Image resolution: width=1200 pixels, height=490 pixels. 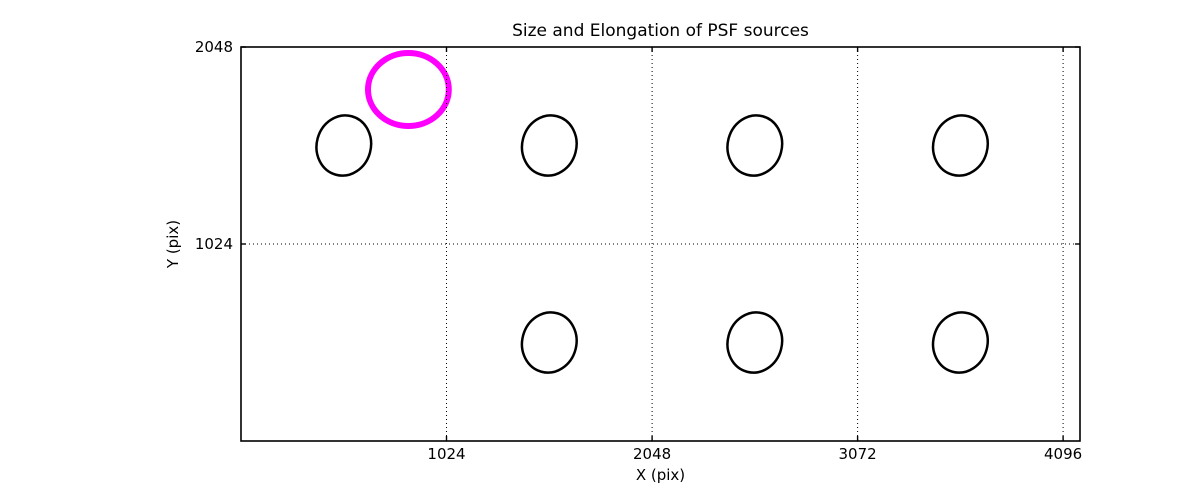 What do you see at coordinates (660, 31) in the screenshot?
I see `chart-title: Size and Elongation of PSF sources` at bounding box center [660, 31].